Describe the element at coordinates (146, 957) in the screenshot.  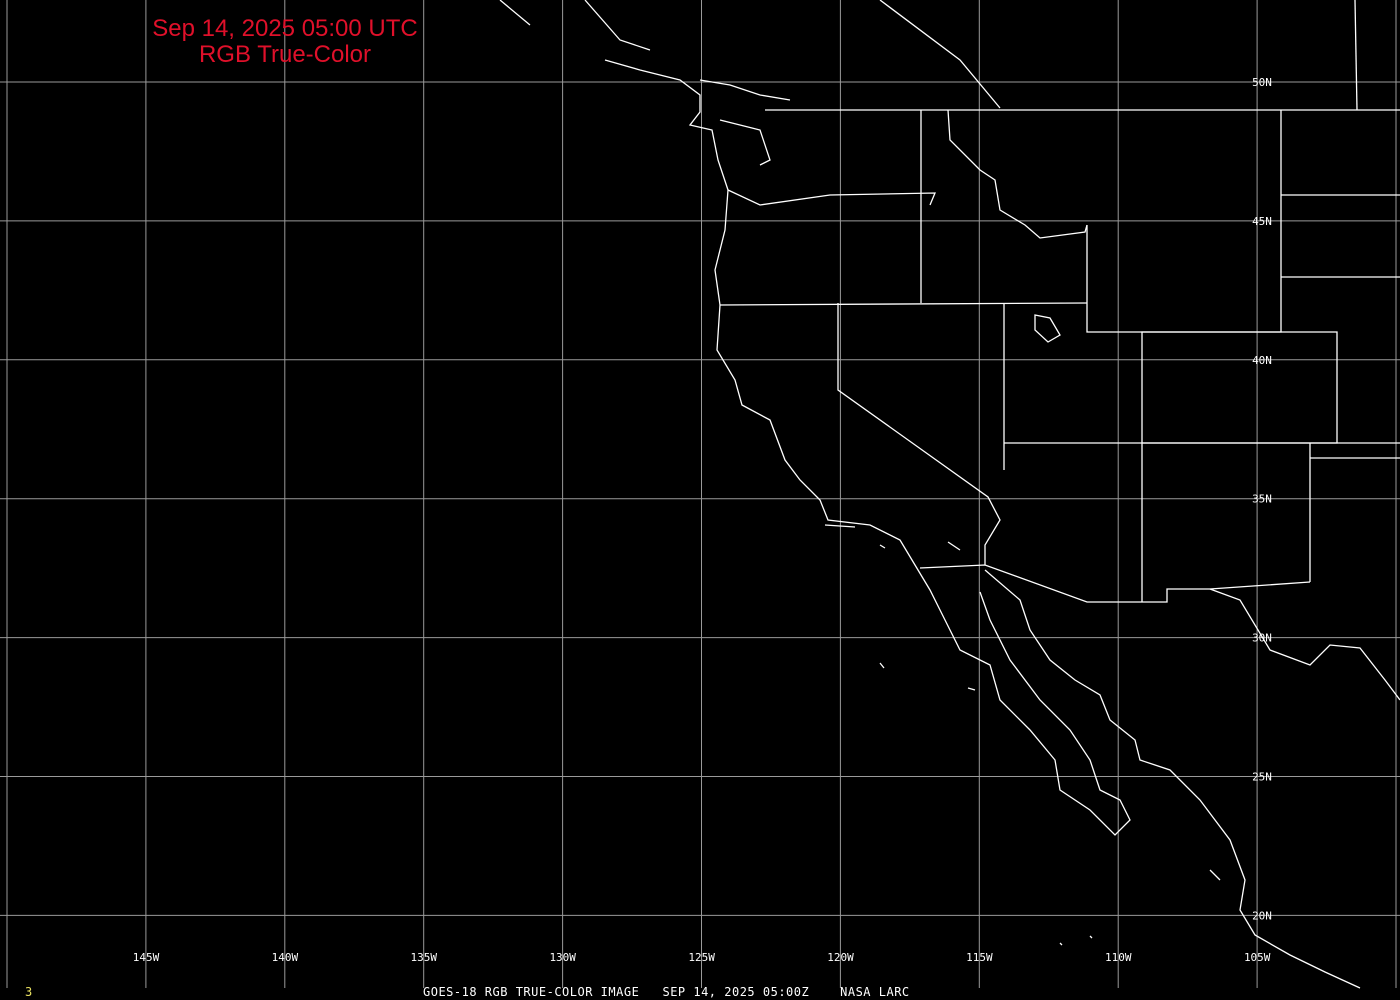
I see `longitude-label: 145W` at that location.